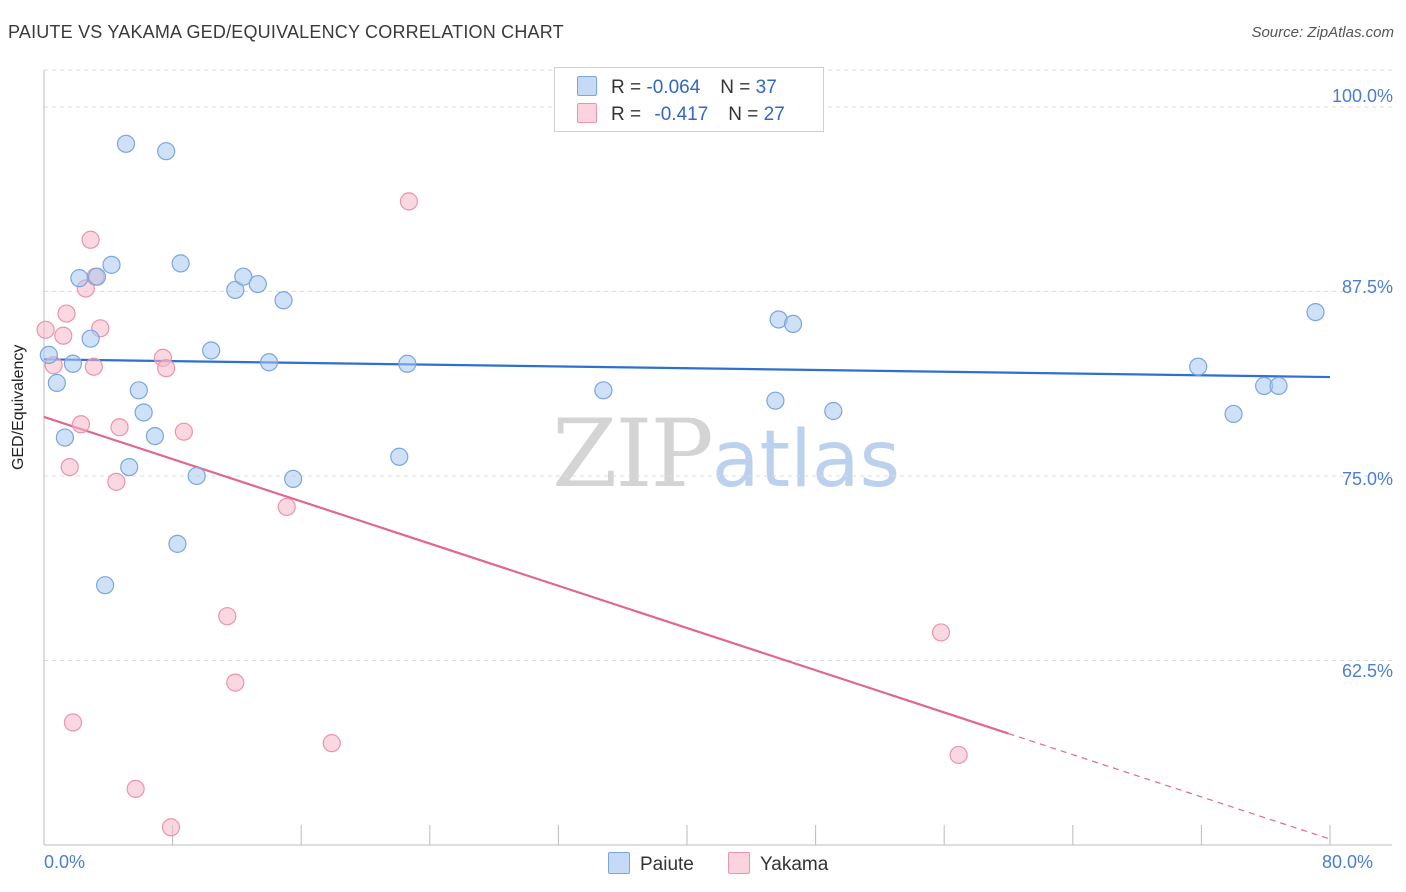  Describe the element at coordinates (18, 407) in the screenshot. I see `y-axis-label: GED/Equivalency` at that location.